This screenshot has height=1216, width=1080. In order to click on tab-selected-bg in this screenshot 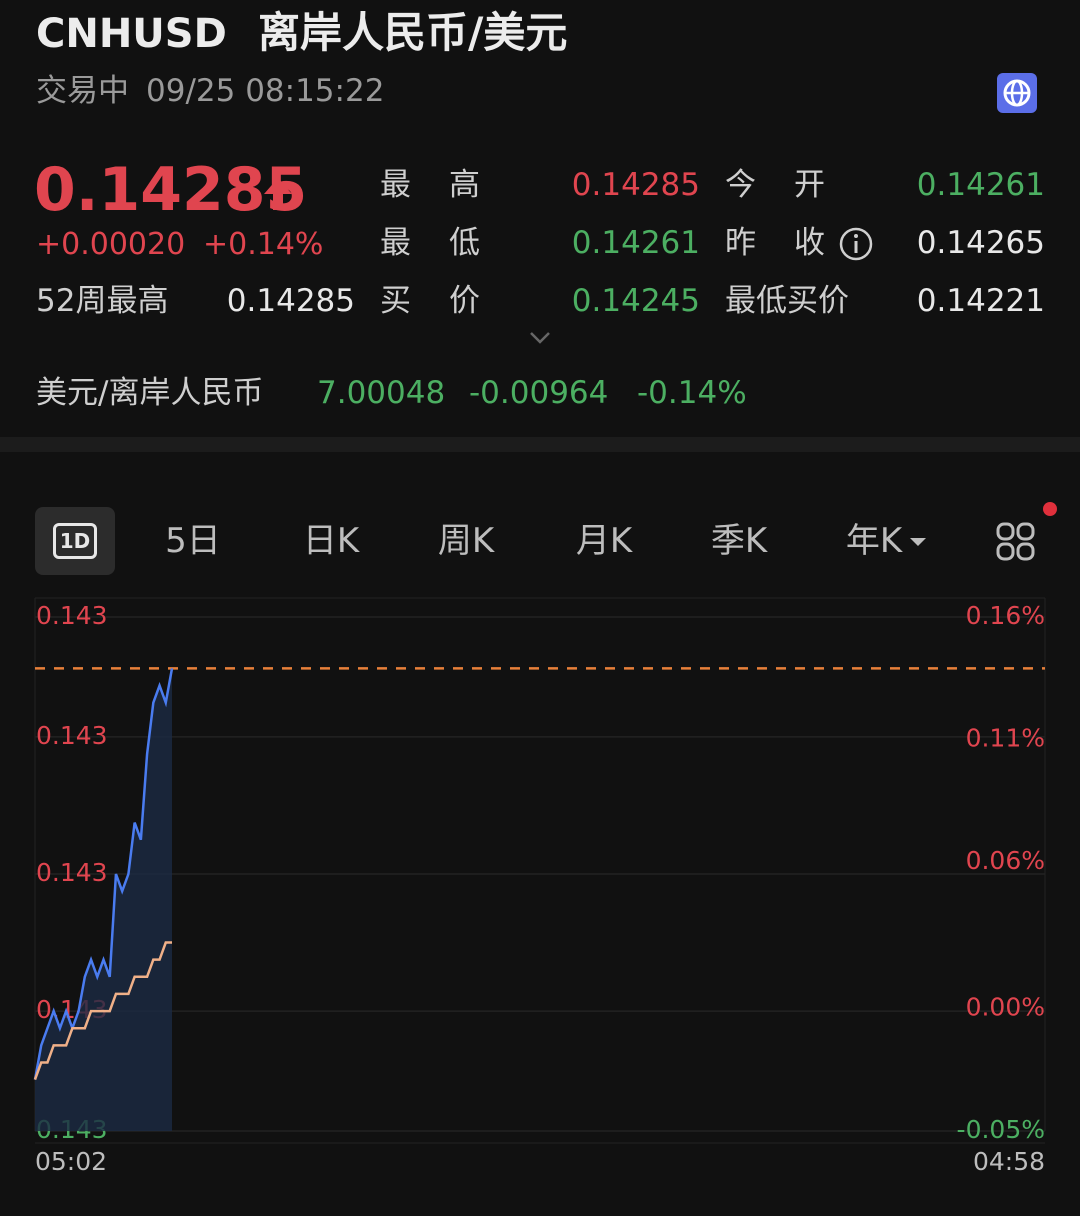, I will do `click(75, 541)`.